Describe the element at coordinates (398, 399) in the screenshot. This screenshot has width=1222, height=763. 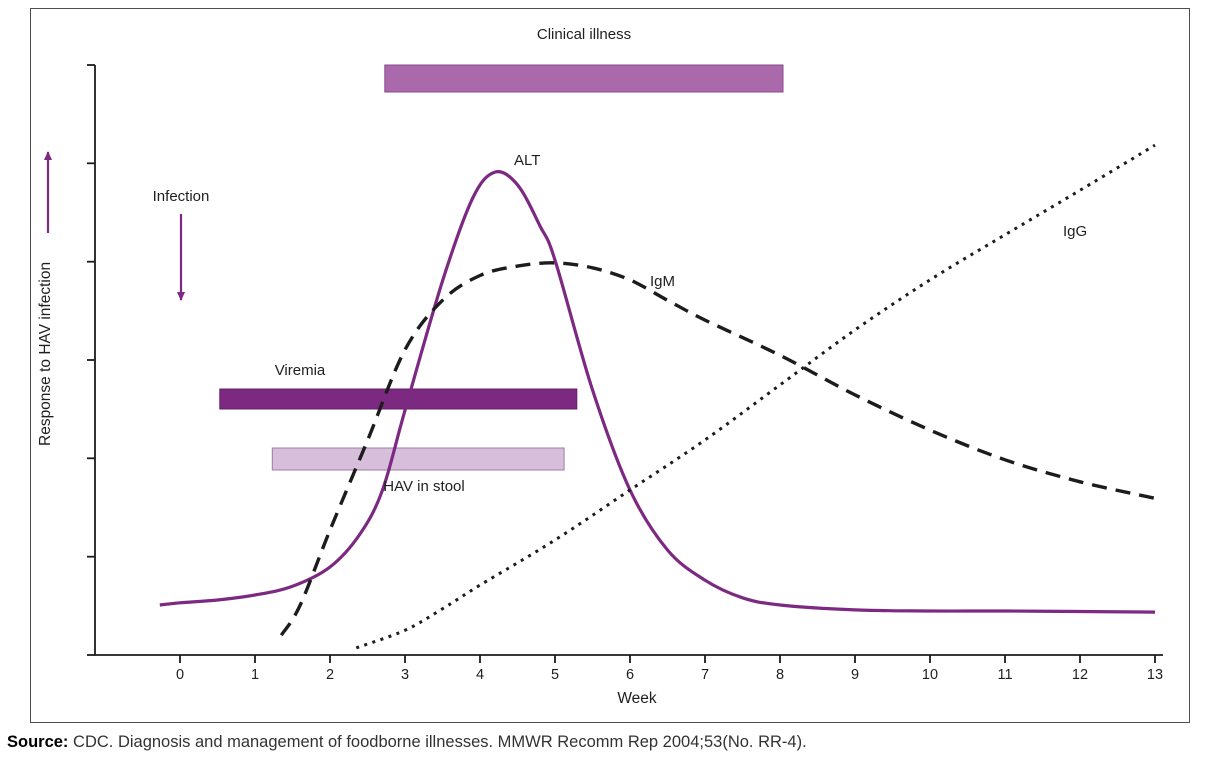
I see `bar-viremia` at that location.